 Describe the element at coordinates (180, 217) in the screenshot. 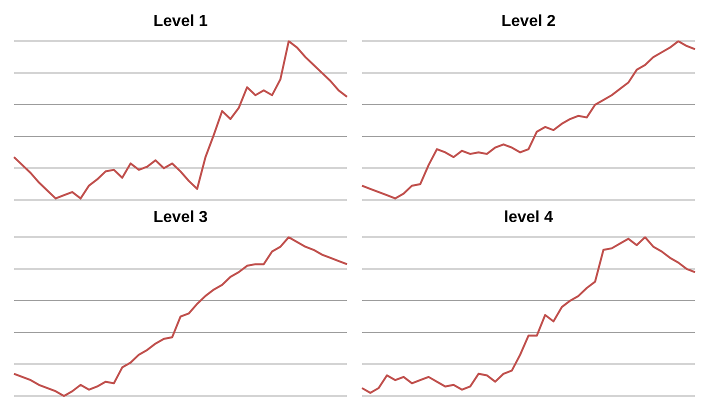

I see `chart-title: Level 3` at that location.